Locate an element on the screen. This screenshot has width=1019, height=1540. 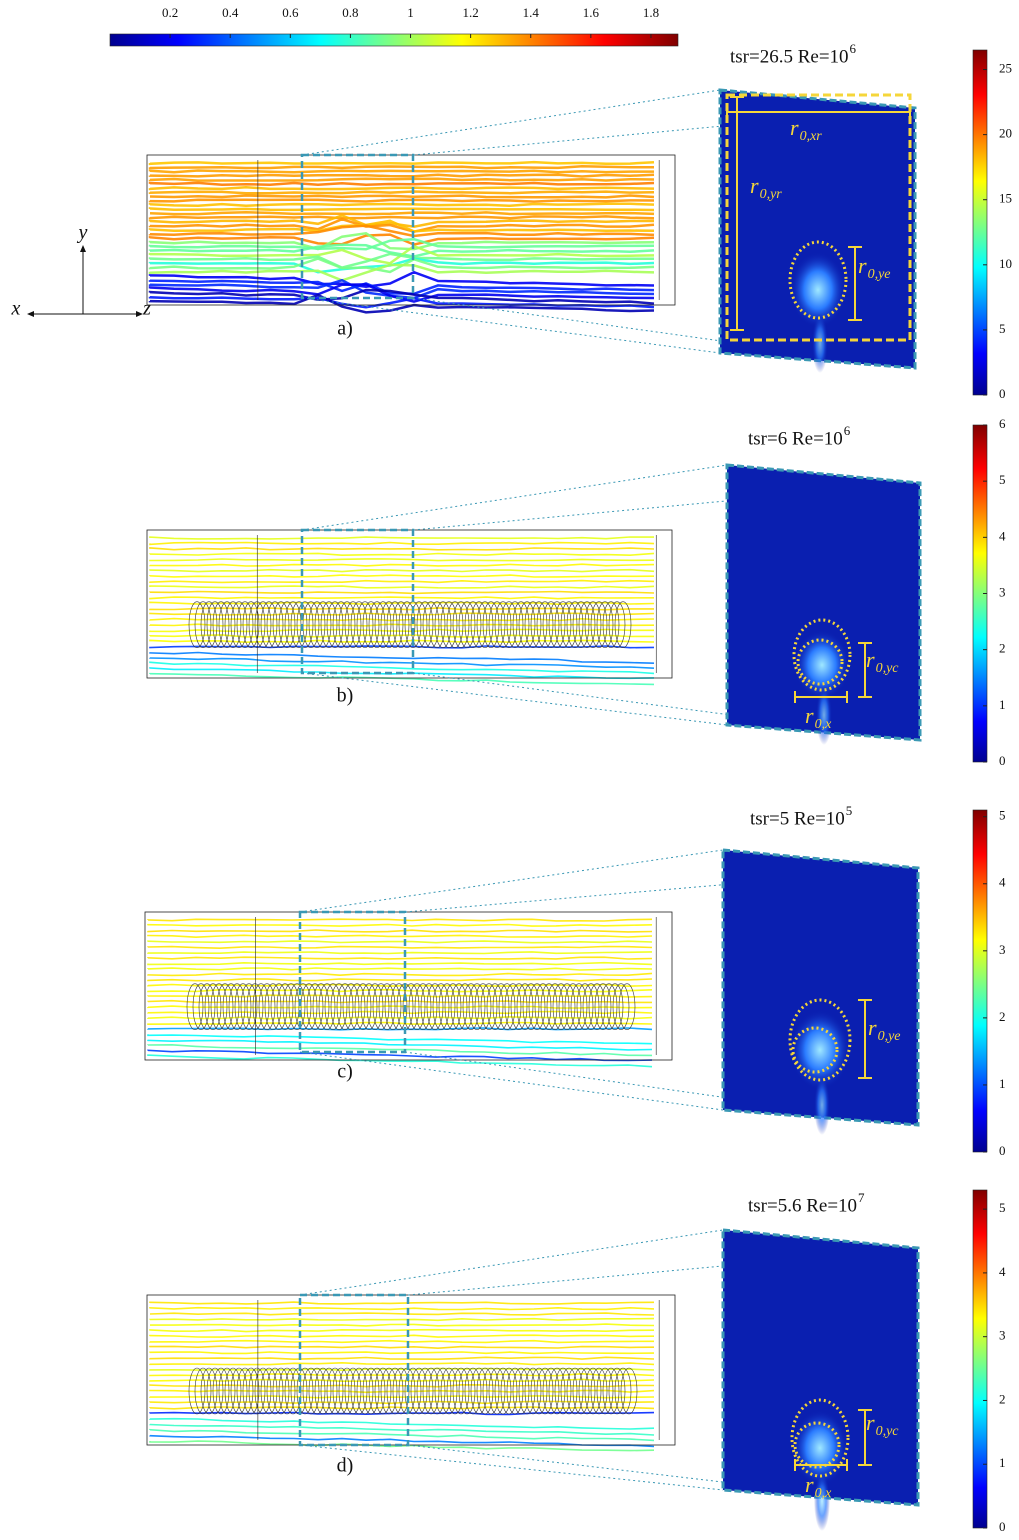
tick-label: 1.2 is located at coordinates (471, 12).